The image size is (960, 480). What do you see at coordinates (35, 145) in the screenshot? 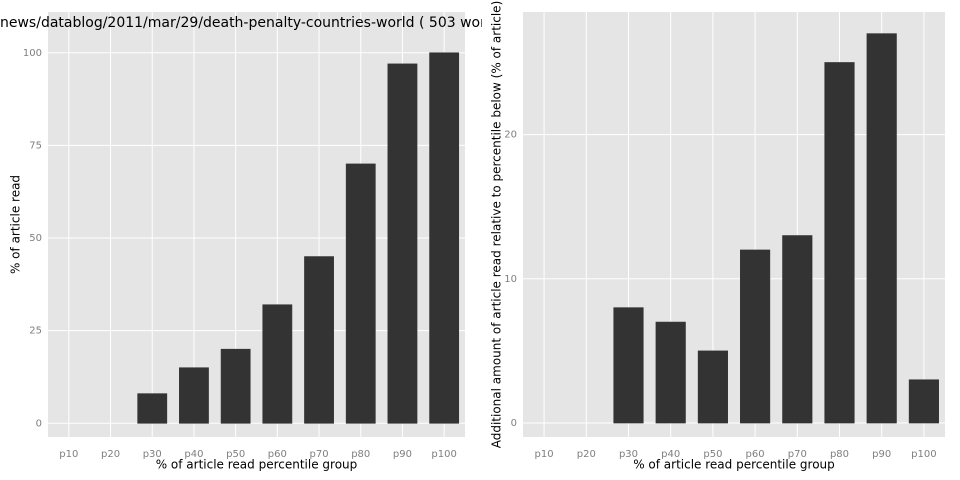
I see `y-tick-label: 75` at bounding box center [35, 145].